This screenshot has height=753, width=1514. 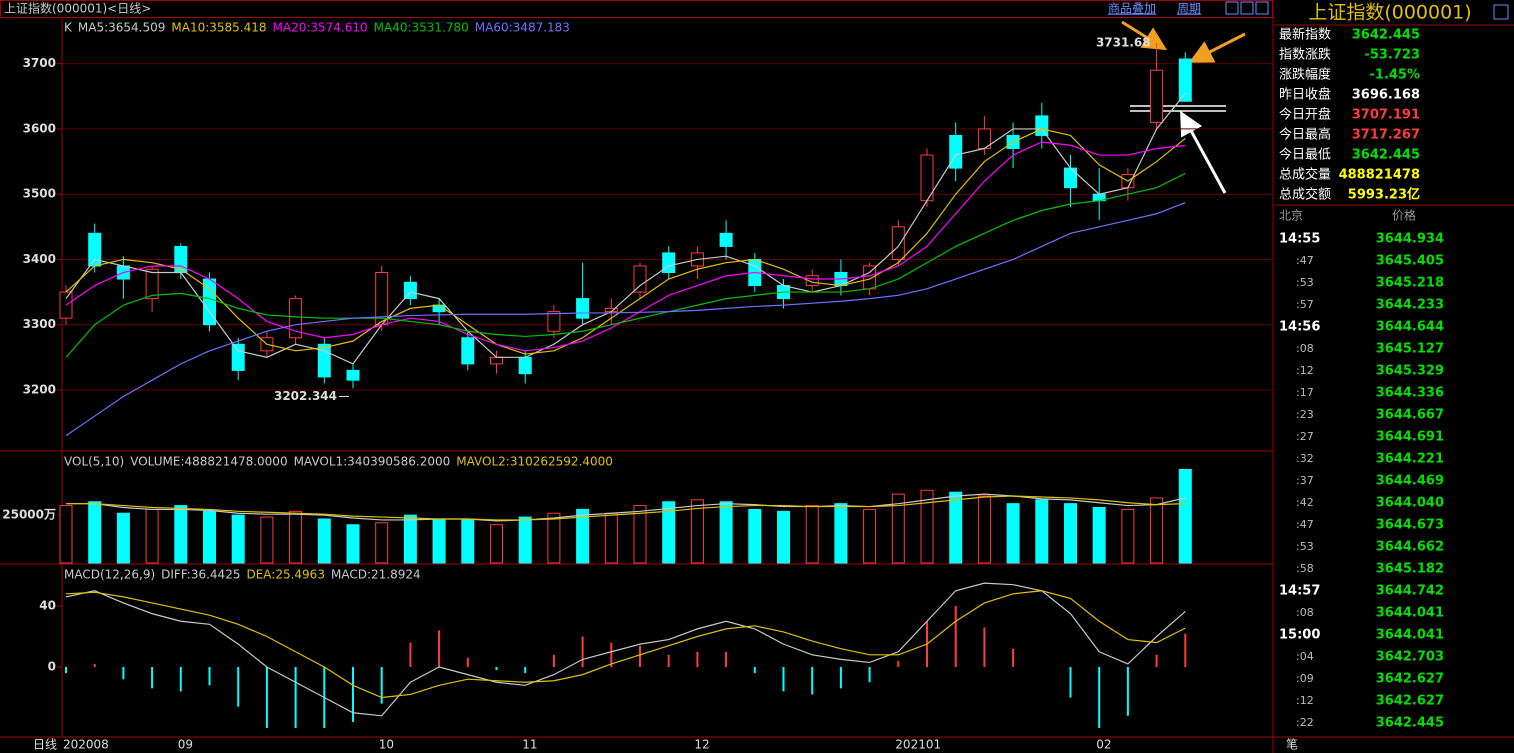 What do you see at coordinates (1386, 95) in the screenshot?
I see `quote-value: 3696.168` at bounding box center [1386, 95].